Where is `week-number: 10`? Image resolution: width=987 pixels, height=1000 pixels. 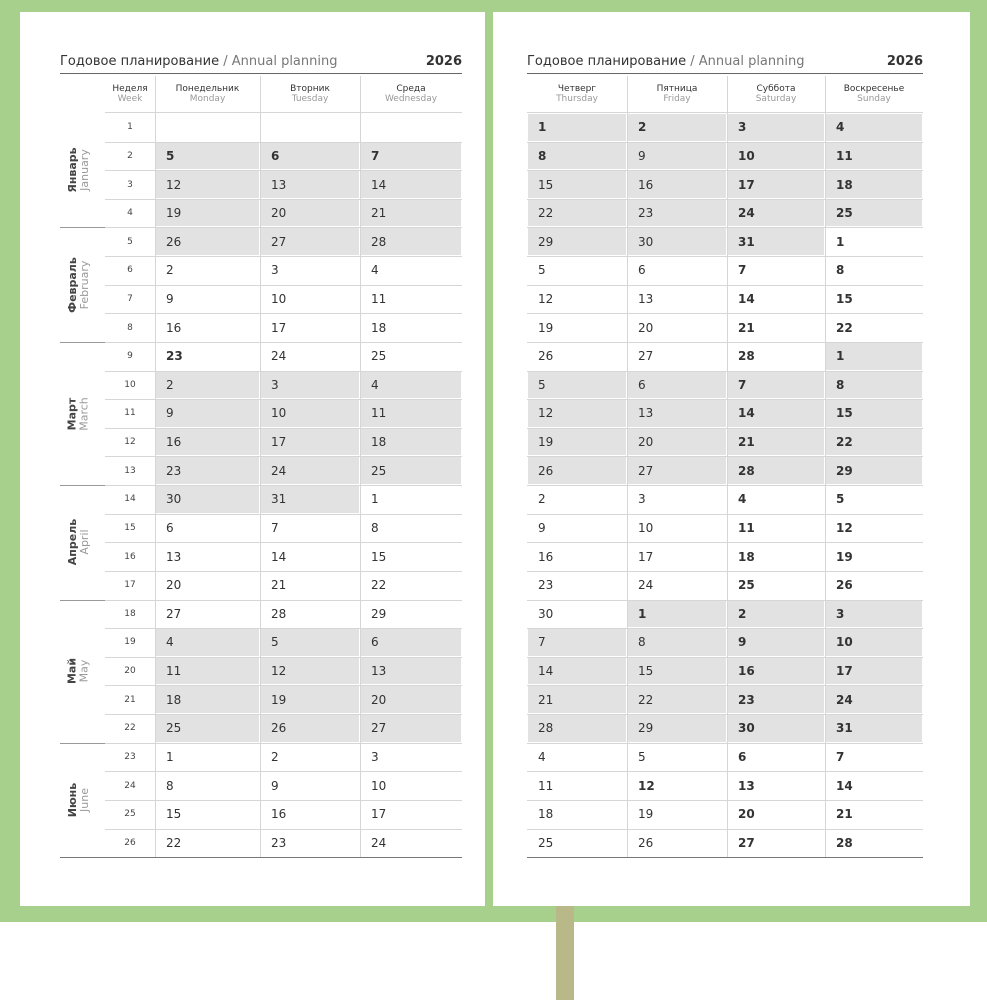 week-number: 10 is located at coordinates (130, 384).